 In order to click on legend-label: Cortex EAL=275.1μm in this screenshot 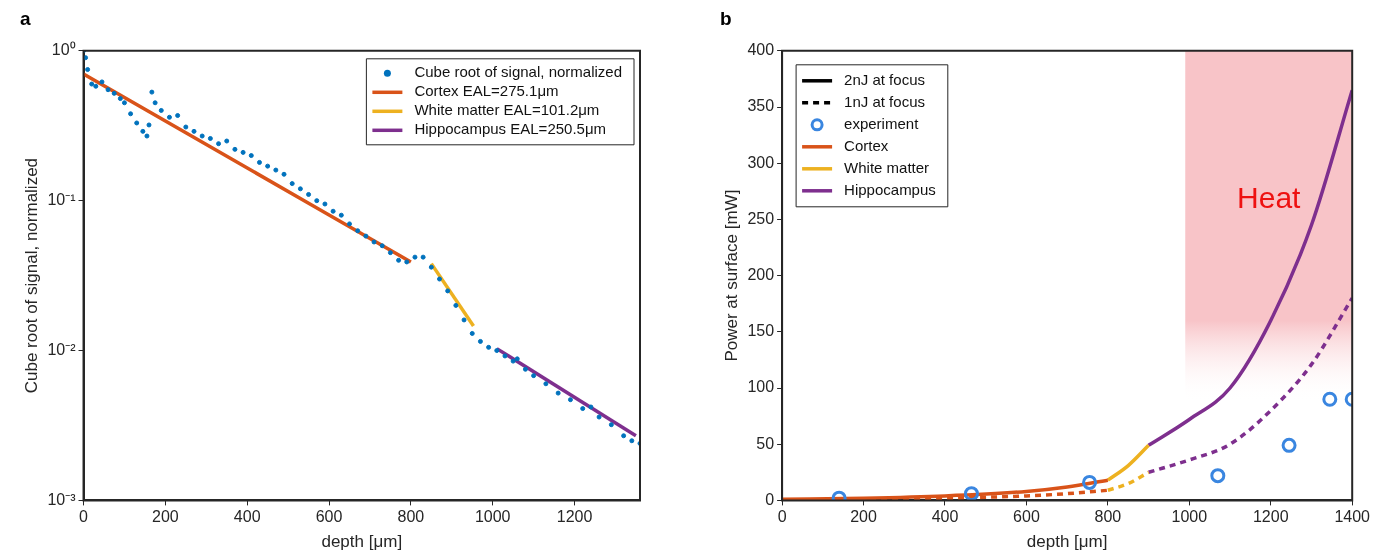, I will do `click(486, 91)`.